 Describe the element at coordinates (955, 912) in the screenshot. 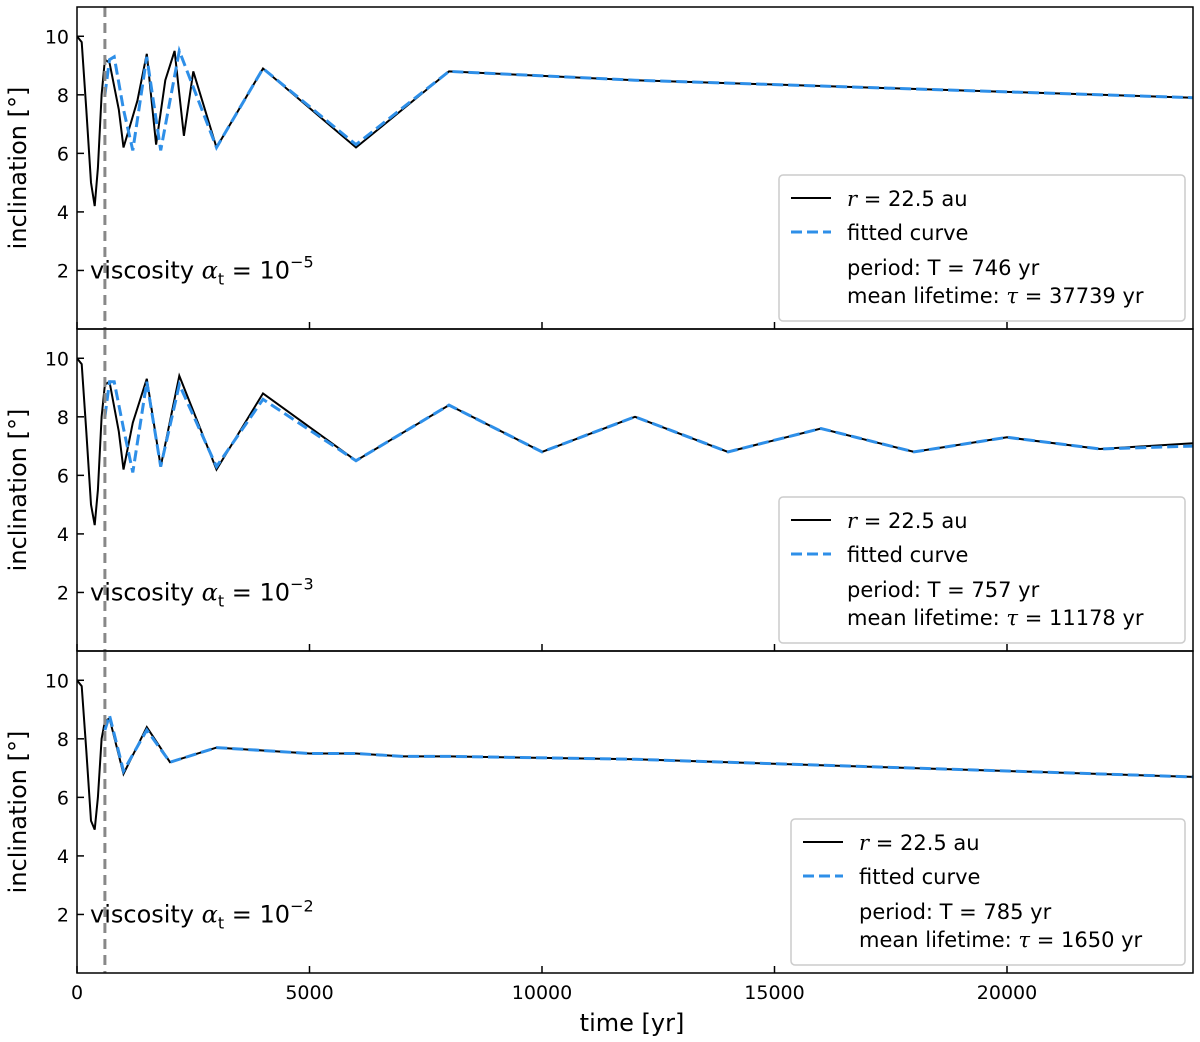

I see `legend-period: period: T = 785 yr` at that location.